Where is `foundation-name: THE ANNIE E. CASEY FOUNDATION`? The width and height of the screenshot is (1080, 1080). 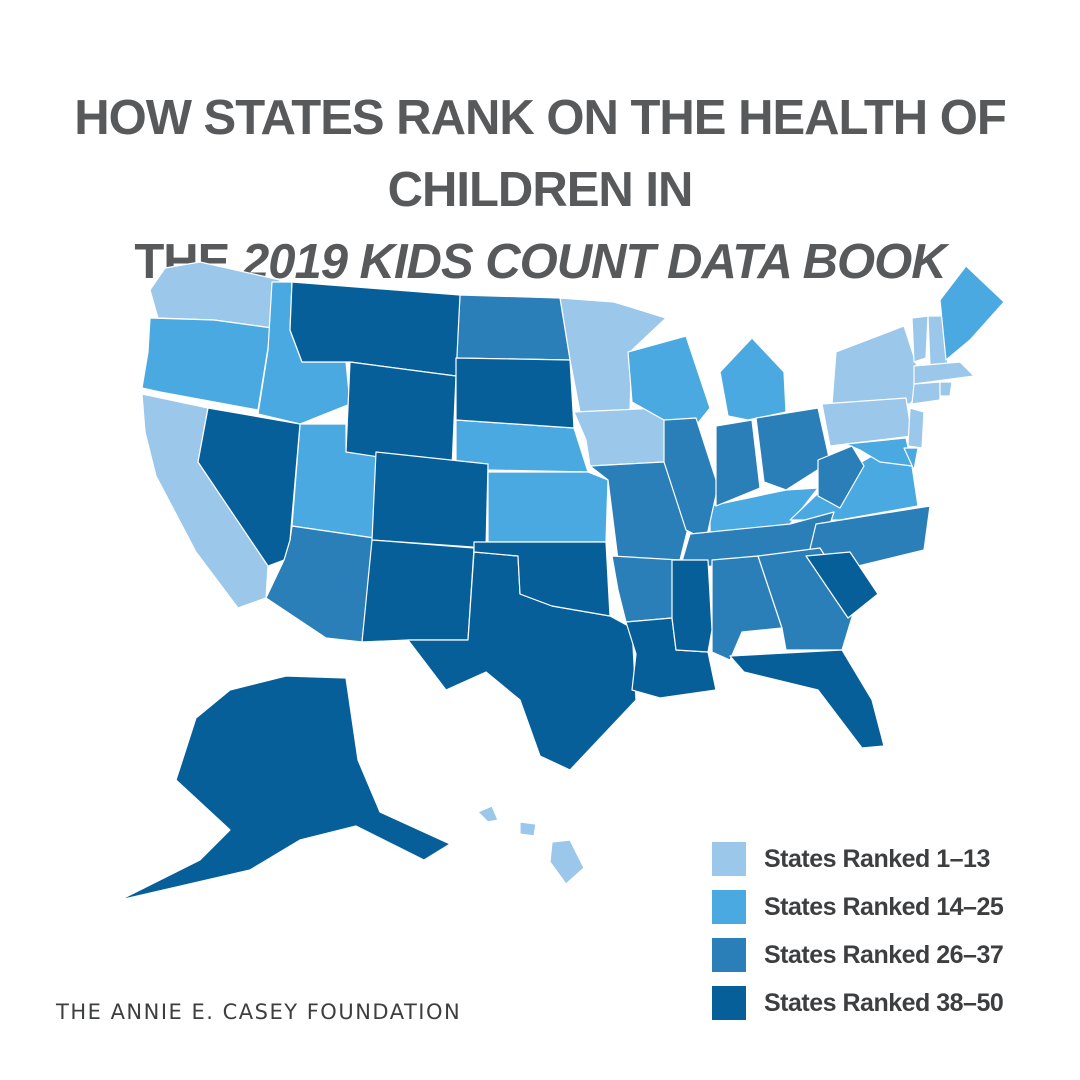
foundation-name: THE ANNIE E. CASEY FOUNDATION is located at coordinates (259, 1012).